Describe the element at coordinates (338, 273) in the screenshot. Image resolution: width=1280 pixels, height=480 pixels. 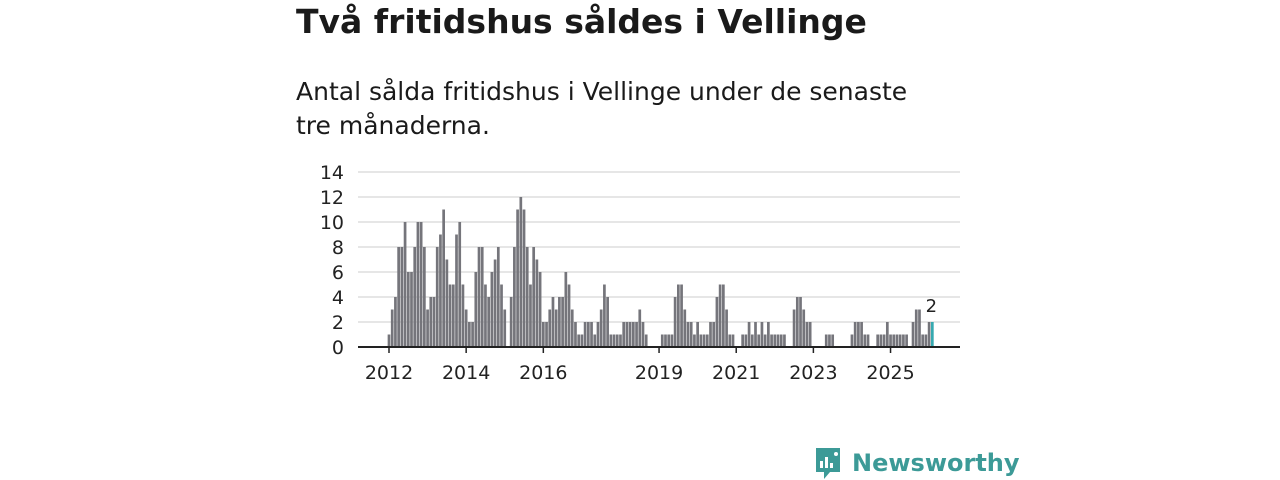
I see `y-tick-label: 6` at that location.